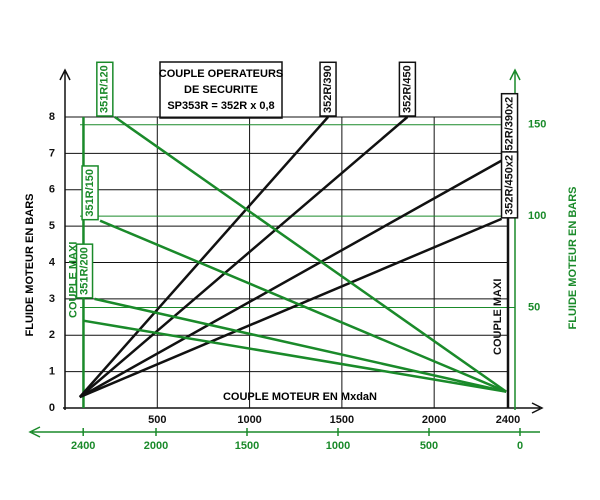 This screenshot has width=600, height=500. I want to click on y2-axis-title: FLUIDE MOTEUR EN BARS, so click(573, 258).